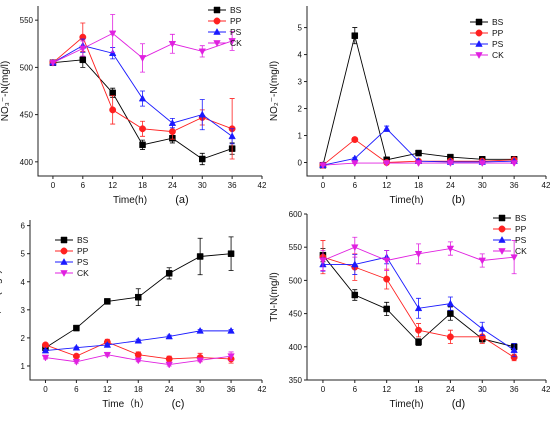 Image resolution: width=550 pixels, height=424 pixels. I want to click on y-tick-label: 1, so click(23, 366).